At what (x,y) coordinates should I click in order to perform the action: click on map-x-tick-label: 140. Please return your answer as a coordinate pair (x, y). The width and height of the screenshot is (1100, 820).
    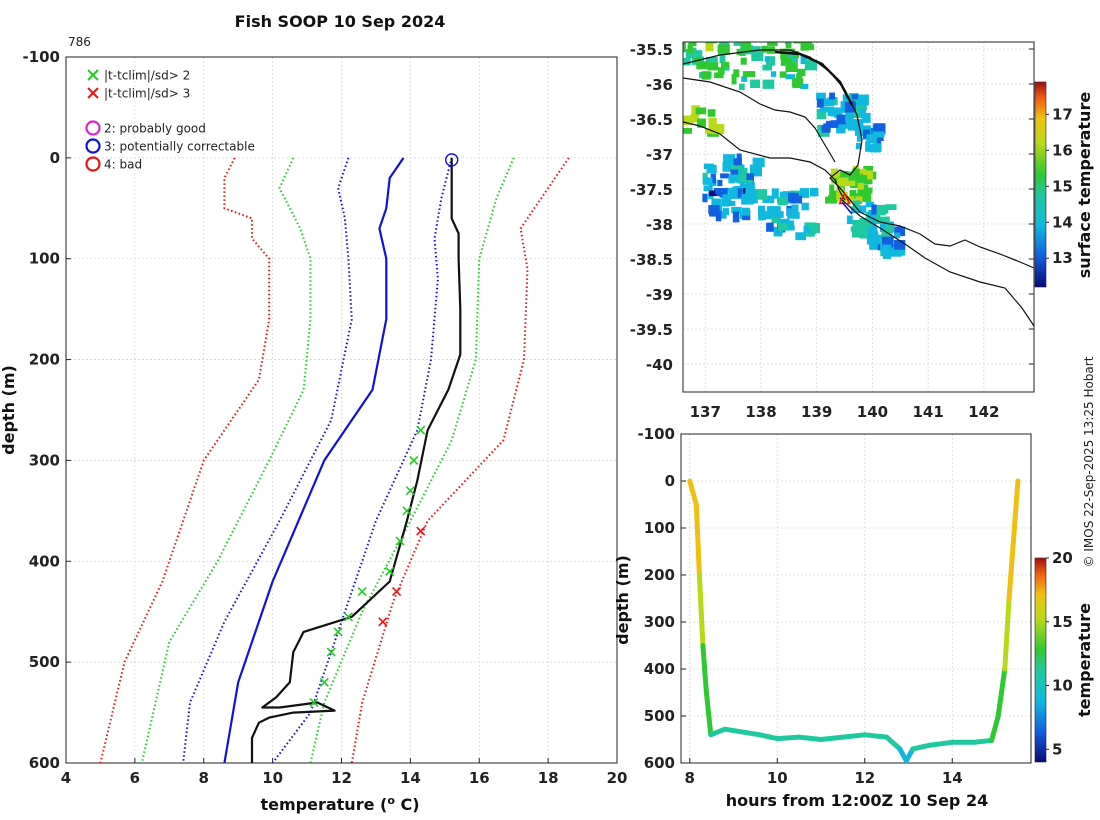
    Looking at the image, I should click on (872, 412).